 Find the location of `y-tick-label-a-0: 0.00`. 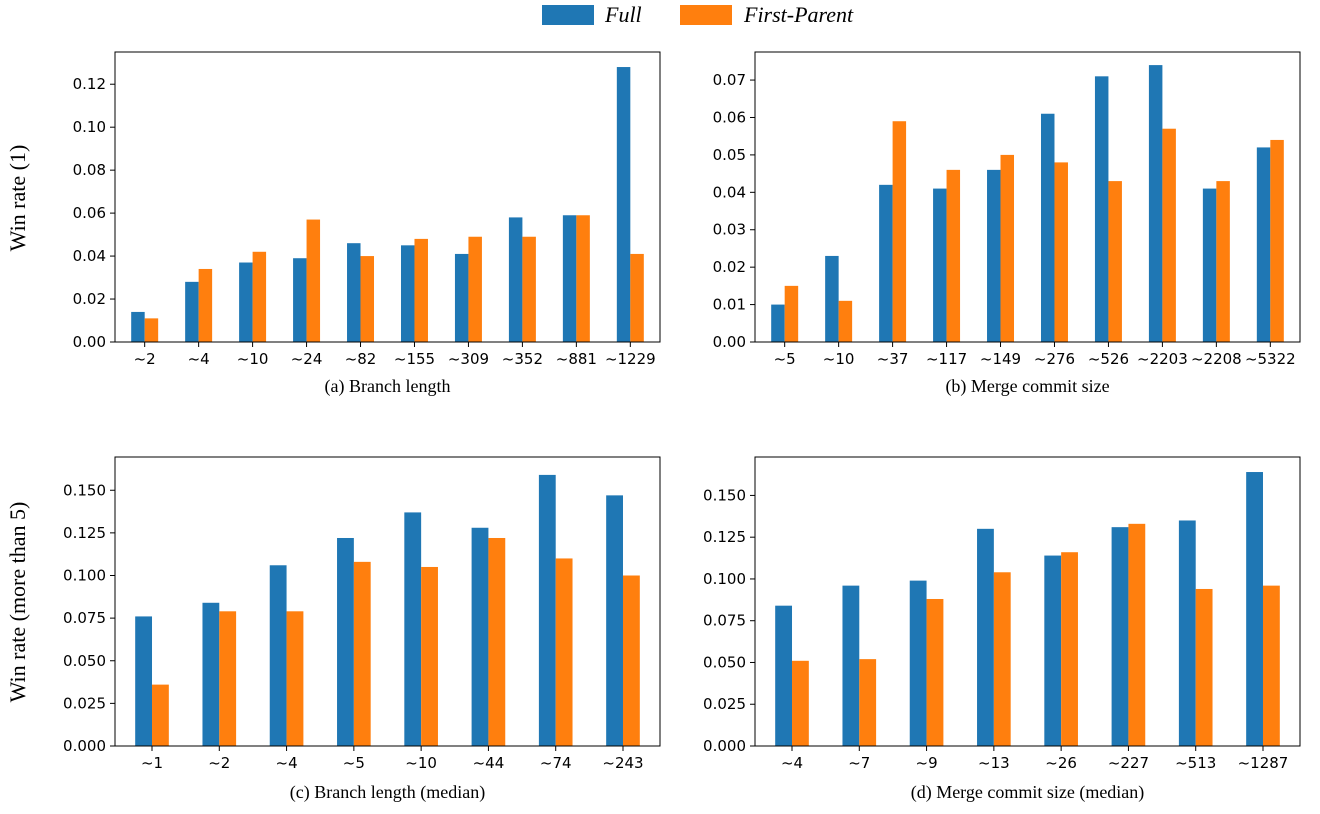

y-tick-label-a-0: 0.00 is located at coordinates (89, 342).